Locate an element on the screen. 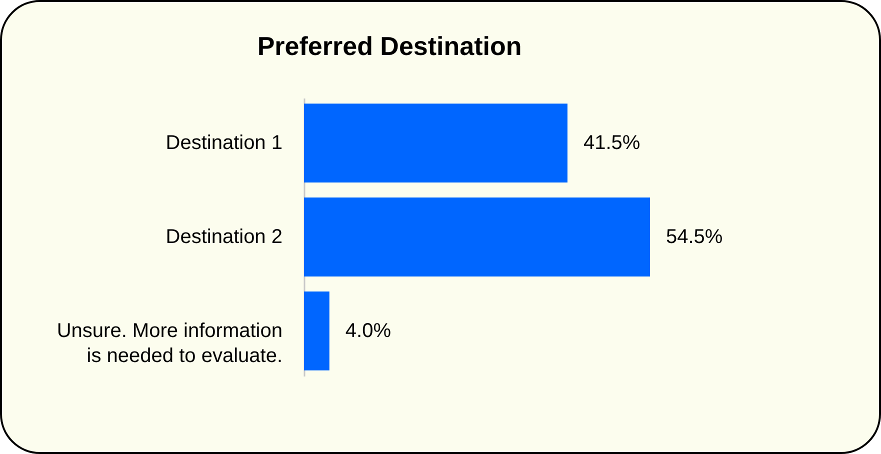  y-tick-label: Unsure. More information is needed to evaluate. is located at coordinates (169, 343).